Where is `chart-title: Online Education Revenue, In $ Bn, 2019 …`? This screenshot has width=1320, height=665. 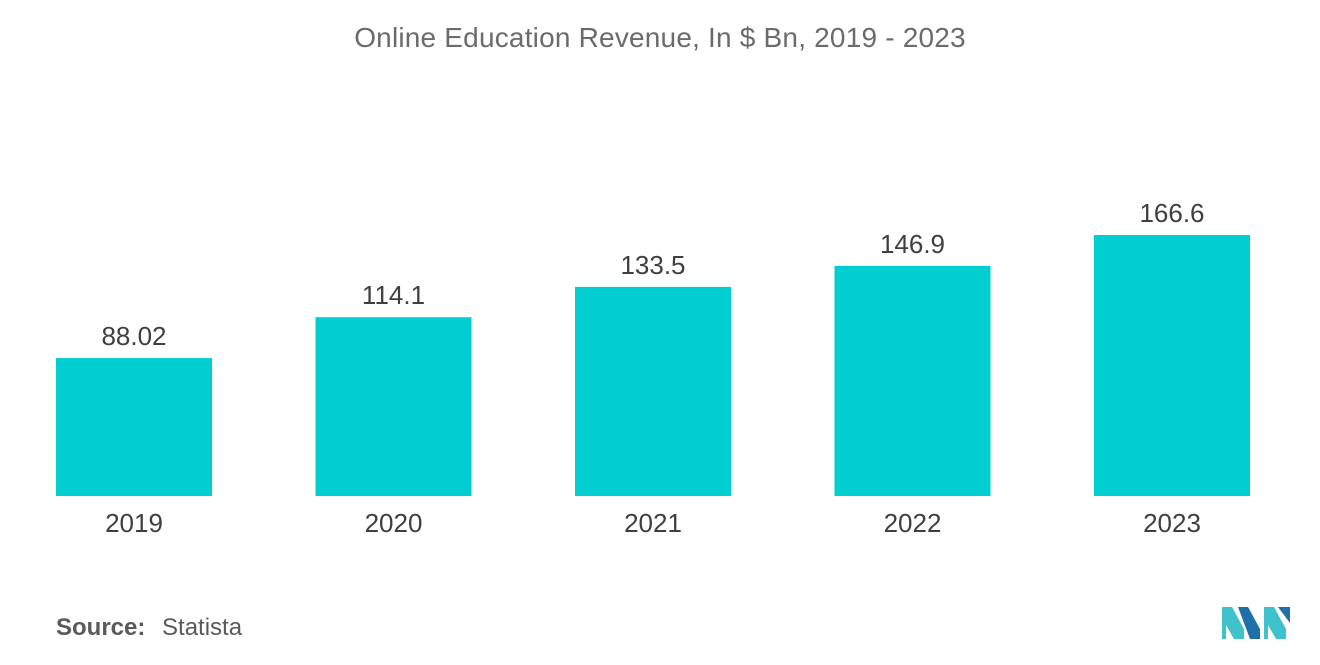 chart-title: Online Education Revenue, In $ Bn, 2019 … is located at coordinates (660, 37).